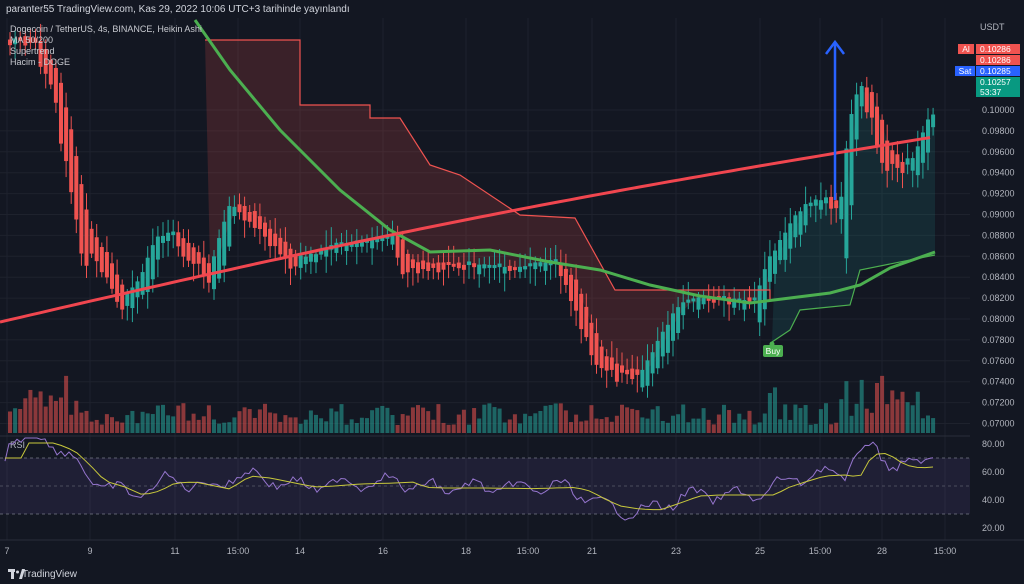 The width and height of the screenshot is (1024, 584). I want to click on ask-tag: Al 0.10286 0.10286, so click(989, 54).